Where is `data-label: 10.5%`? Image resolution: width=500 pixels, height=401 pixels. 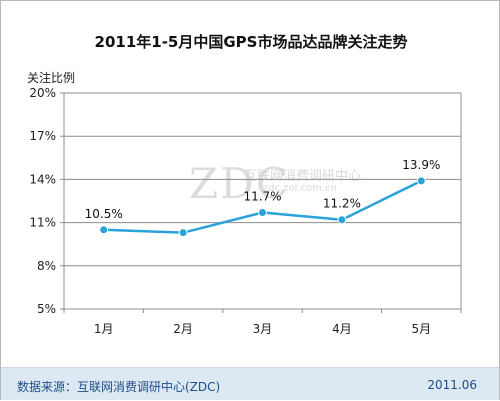
data-label: 10.5% is located at coordinates (104, 214).